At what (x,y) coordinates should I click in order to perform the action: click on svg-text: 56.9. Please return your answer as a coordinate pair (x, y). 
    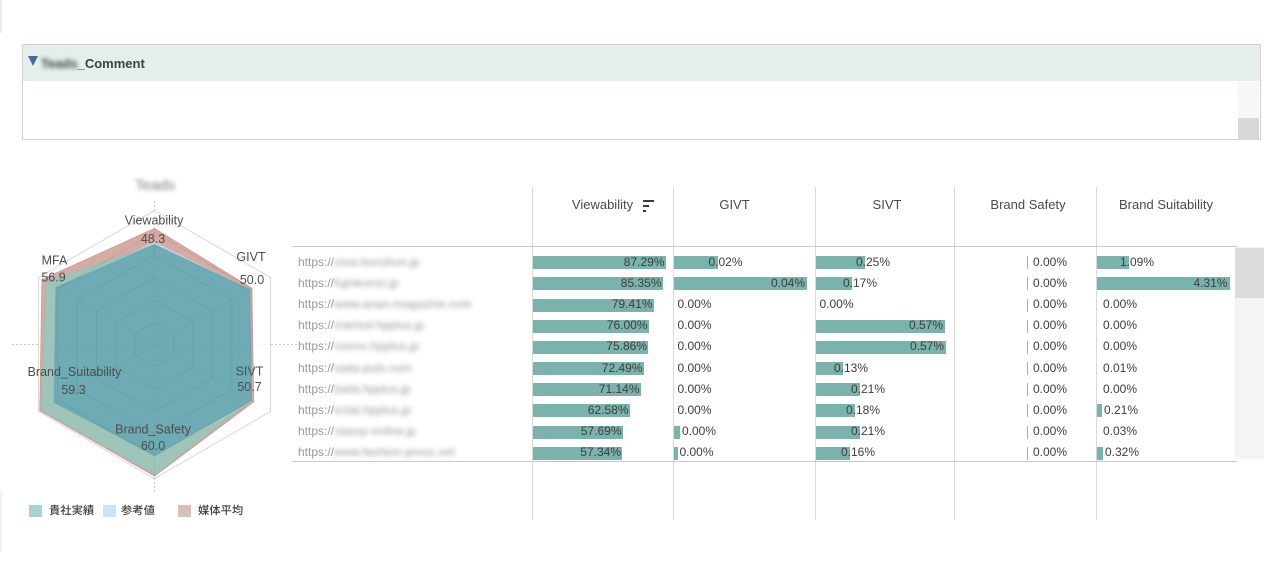
    Looking at the image, I should click on (53, 277).